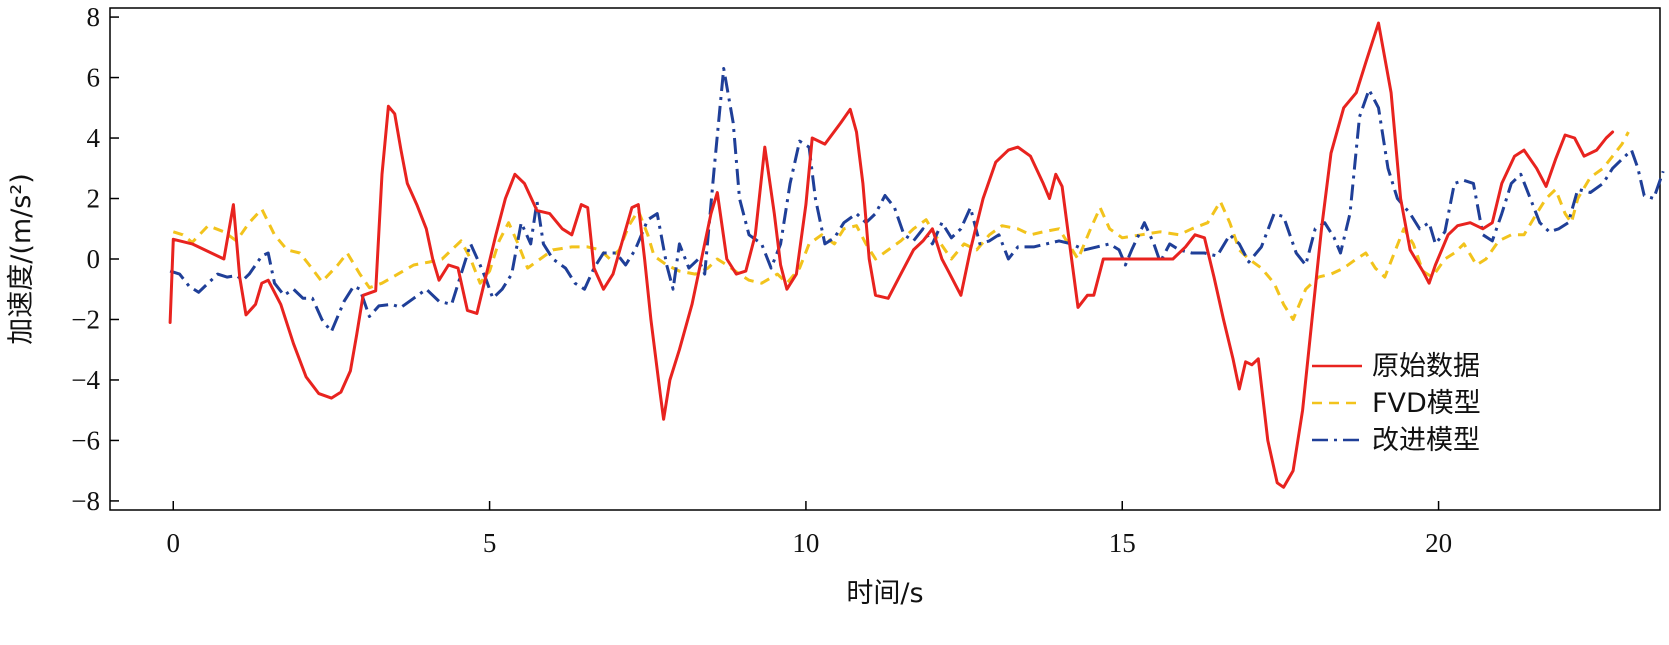 The width and height of the screenshot is (1669, 645). What do you see at coordinates (94, 138) in the screenshot?
I see `y-tick-label: 4` at bounding box center [94, 138].